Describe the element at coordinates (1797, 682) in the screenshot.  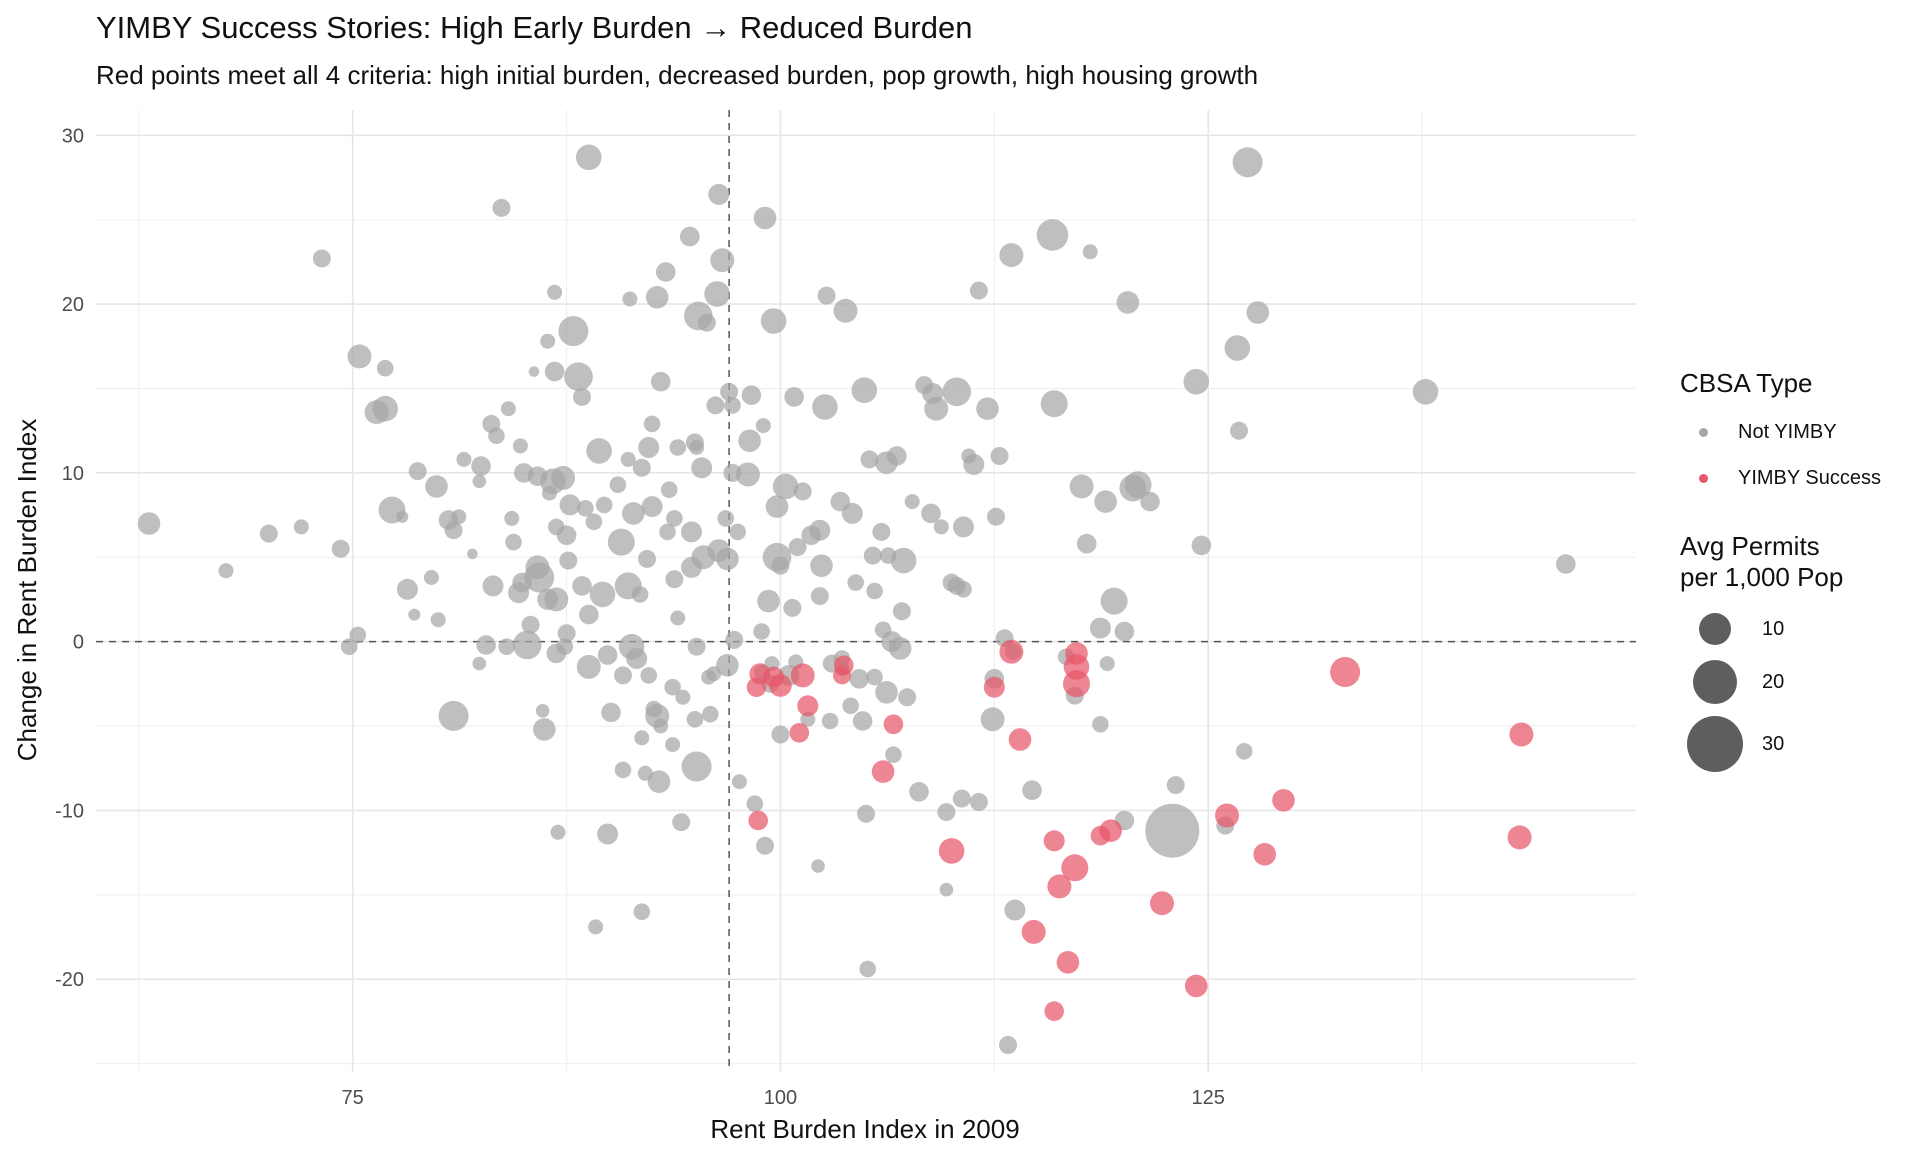
I see `size-legend-item: 20` at that location.